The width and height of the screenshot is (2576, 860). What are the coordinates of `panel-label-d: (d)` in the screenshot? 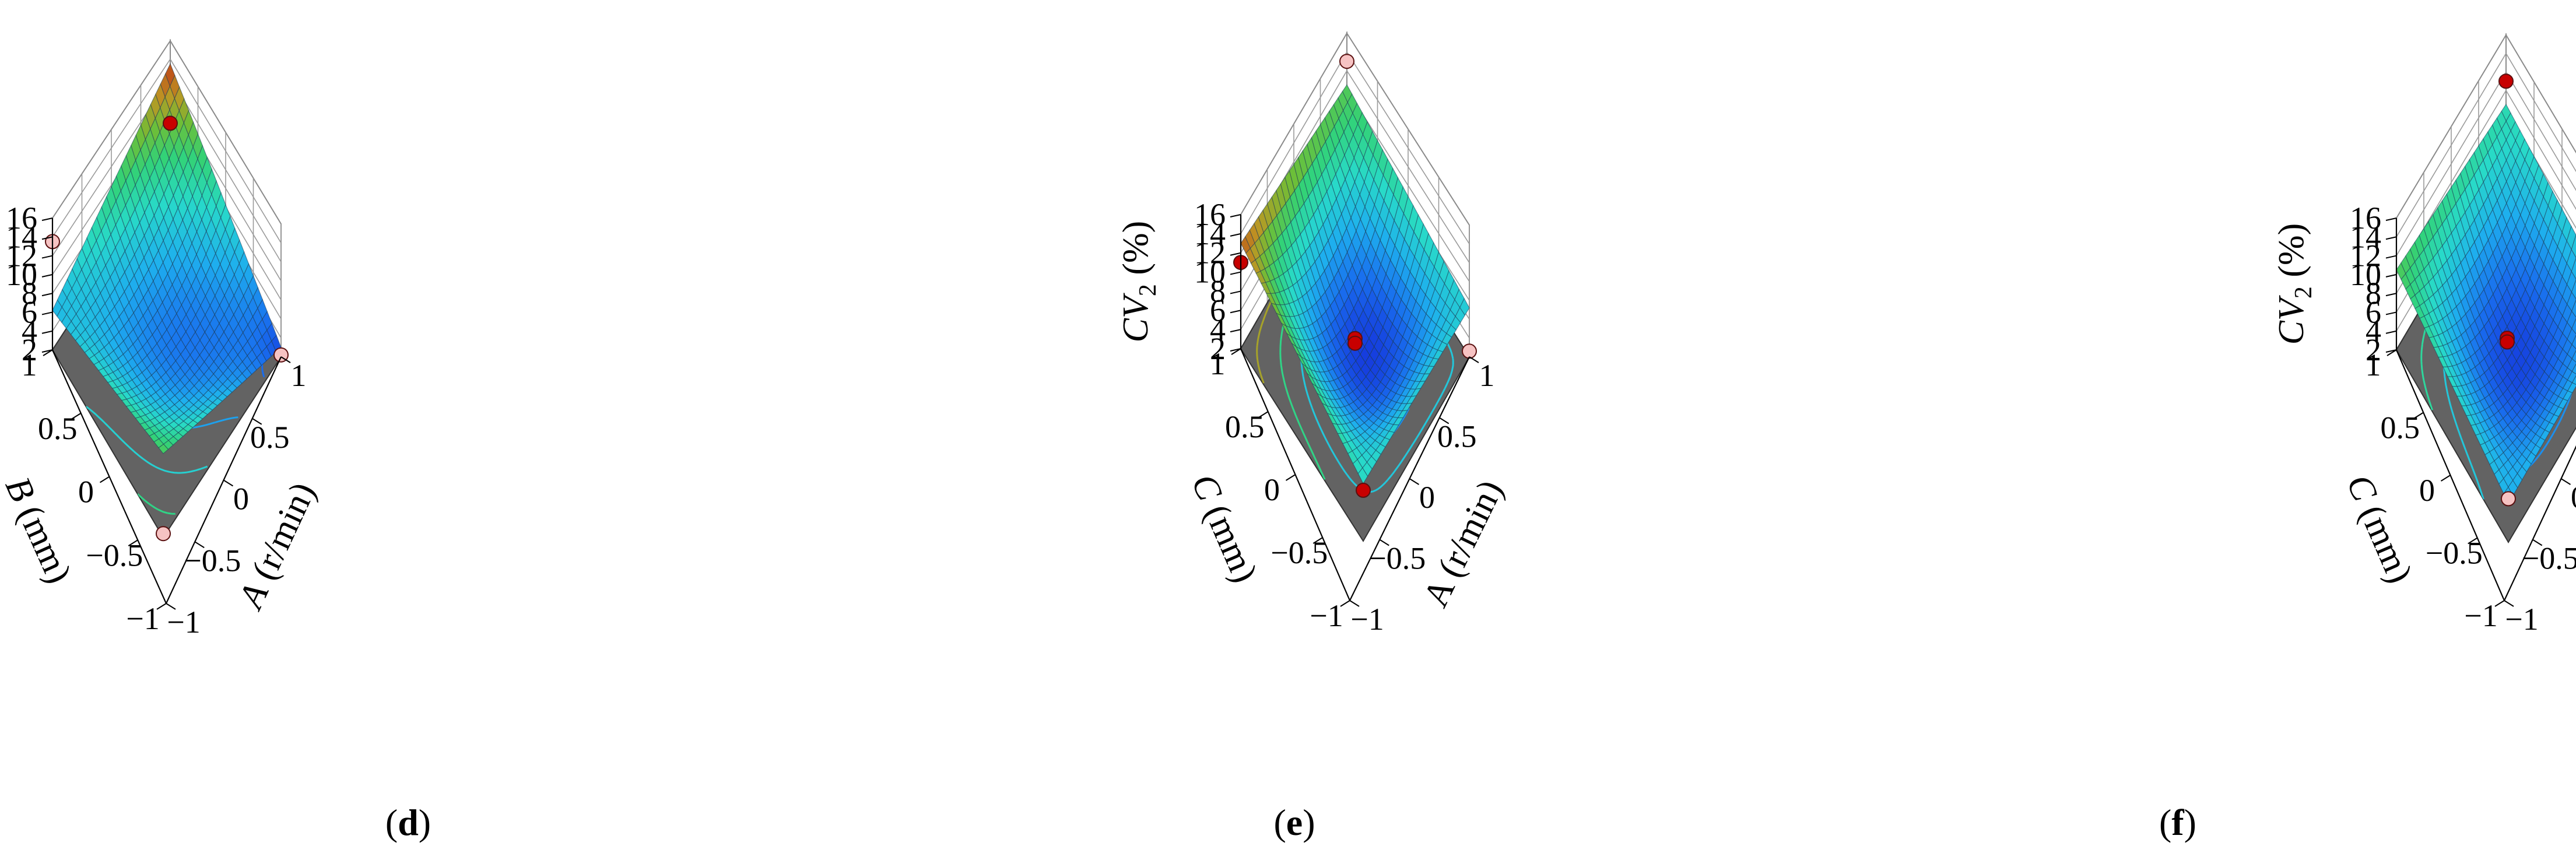 It's located at (408, 822).